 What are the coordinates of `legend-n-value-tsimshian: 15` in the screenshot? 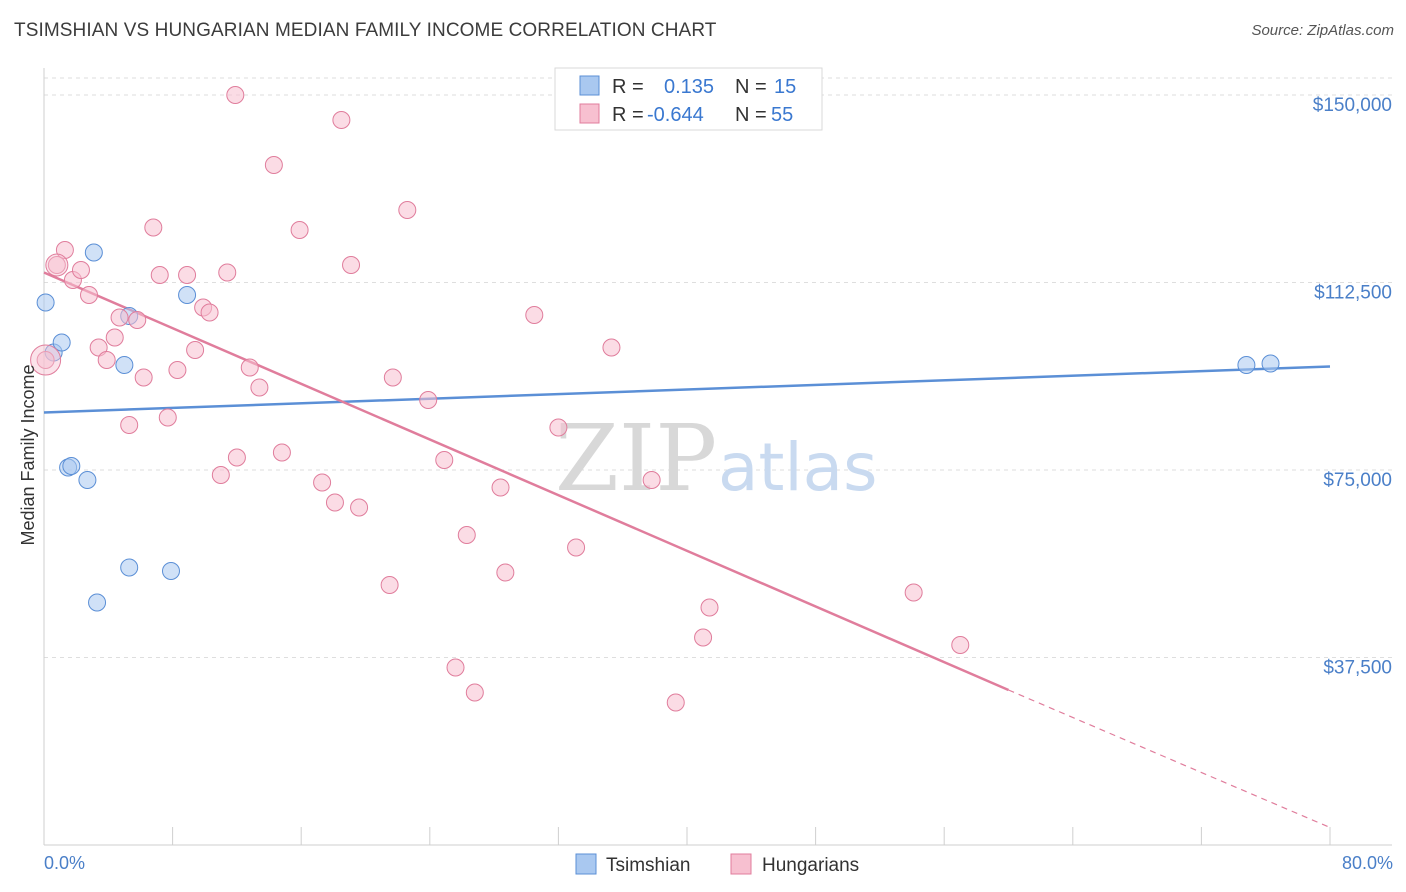 It's located at (785, 87).